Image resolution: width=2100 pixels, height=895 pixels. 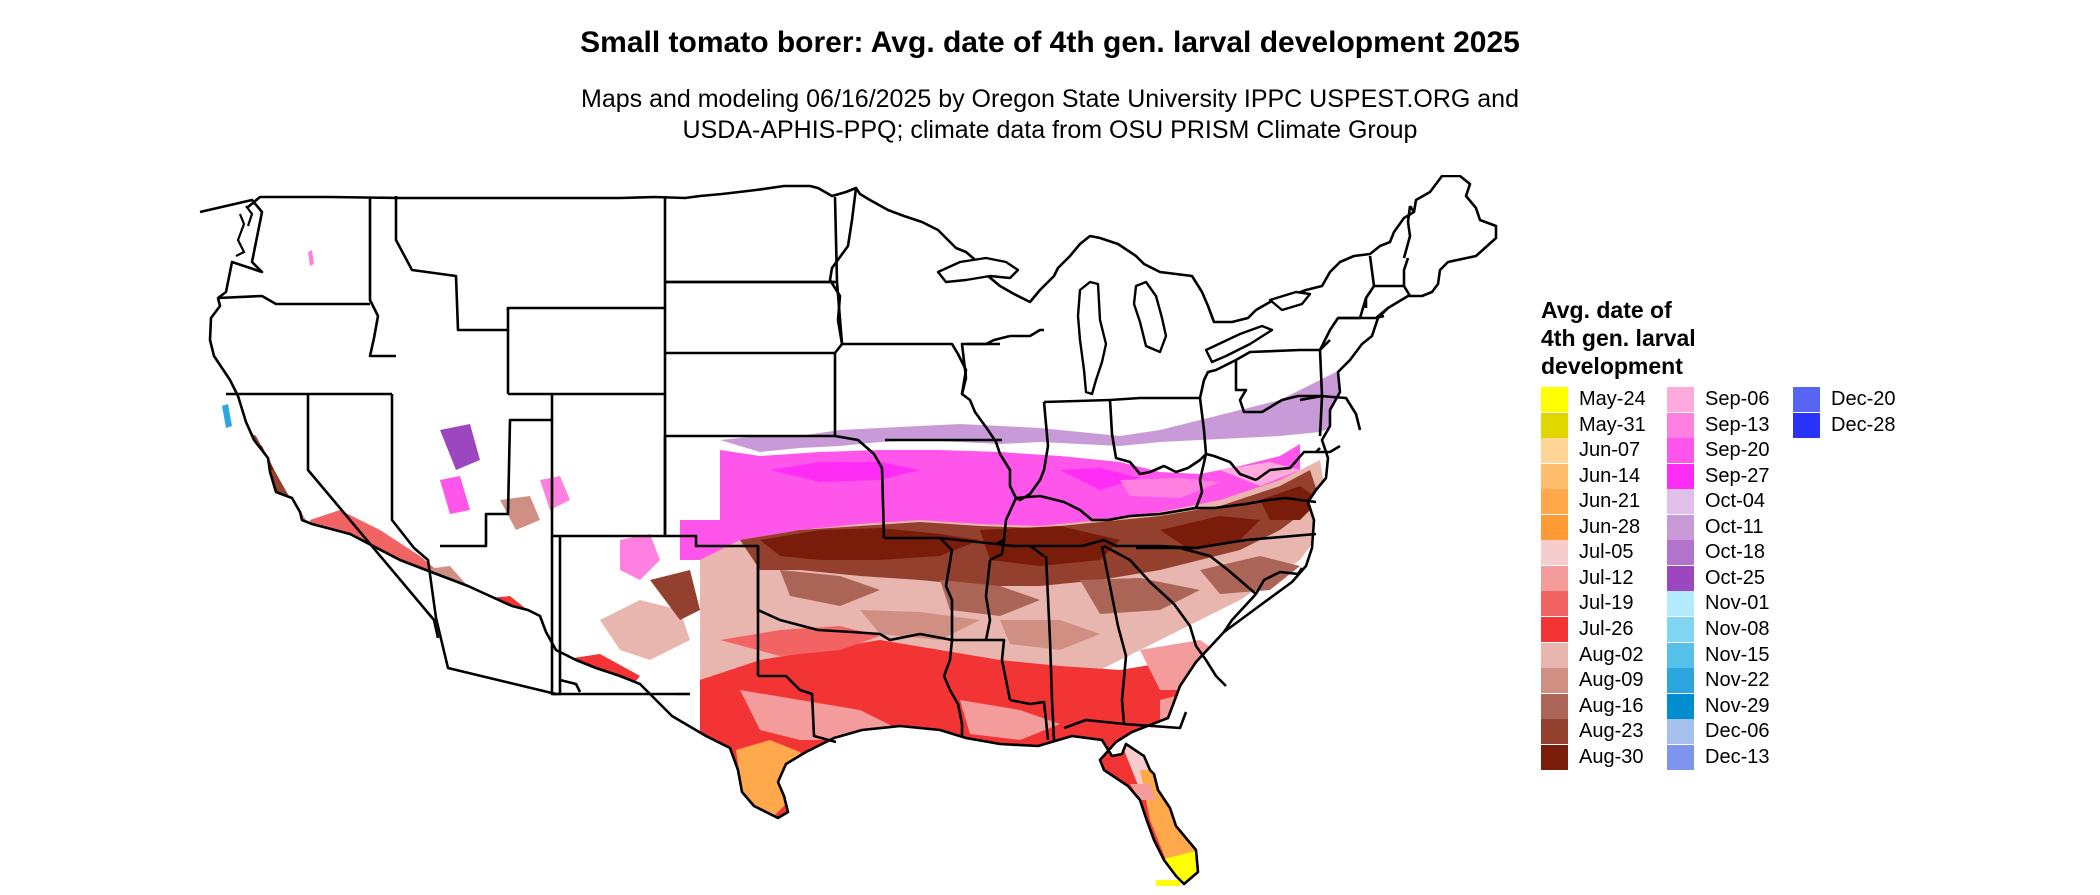 I want to click on legend-label: Jul-12, so click(x=1606, y=577).